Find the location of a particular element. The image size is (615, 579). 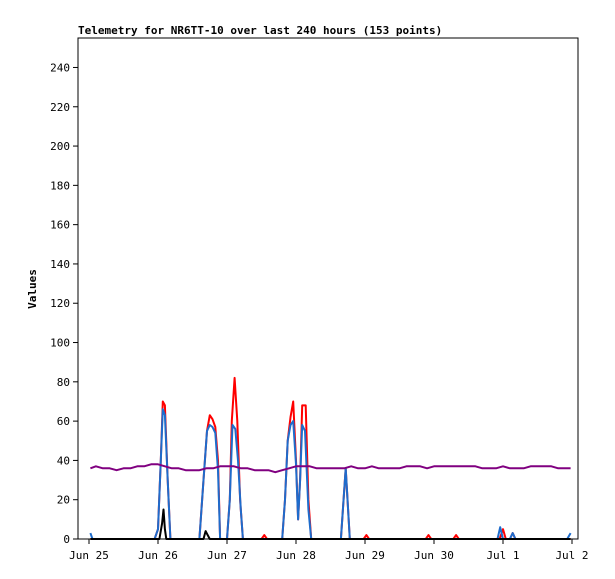

y-tick-label: 120 is located at coordinates (60, 303).